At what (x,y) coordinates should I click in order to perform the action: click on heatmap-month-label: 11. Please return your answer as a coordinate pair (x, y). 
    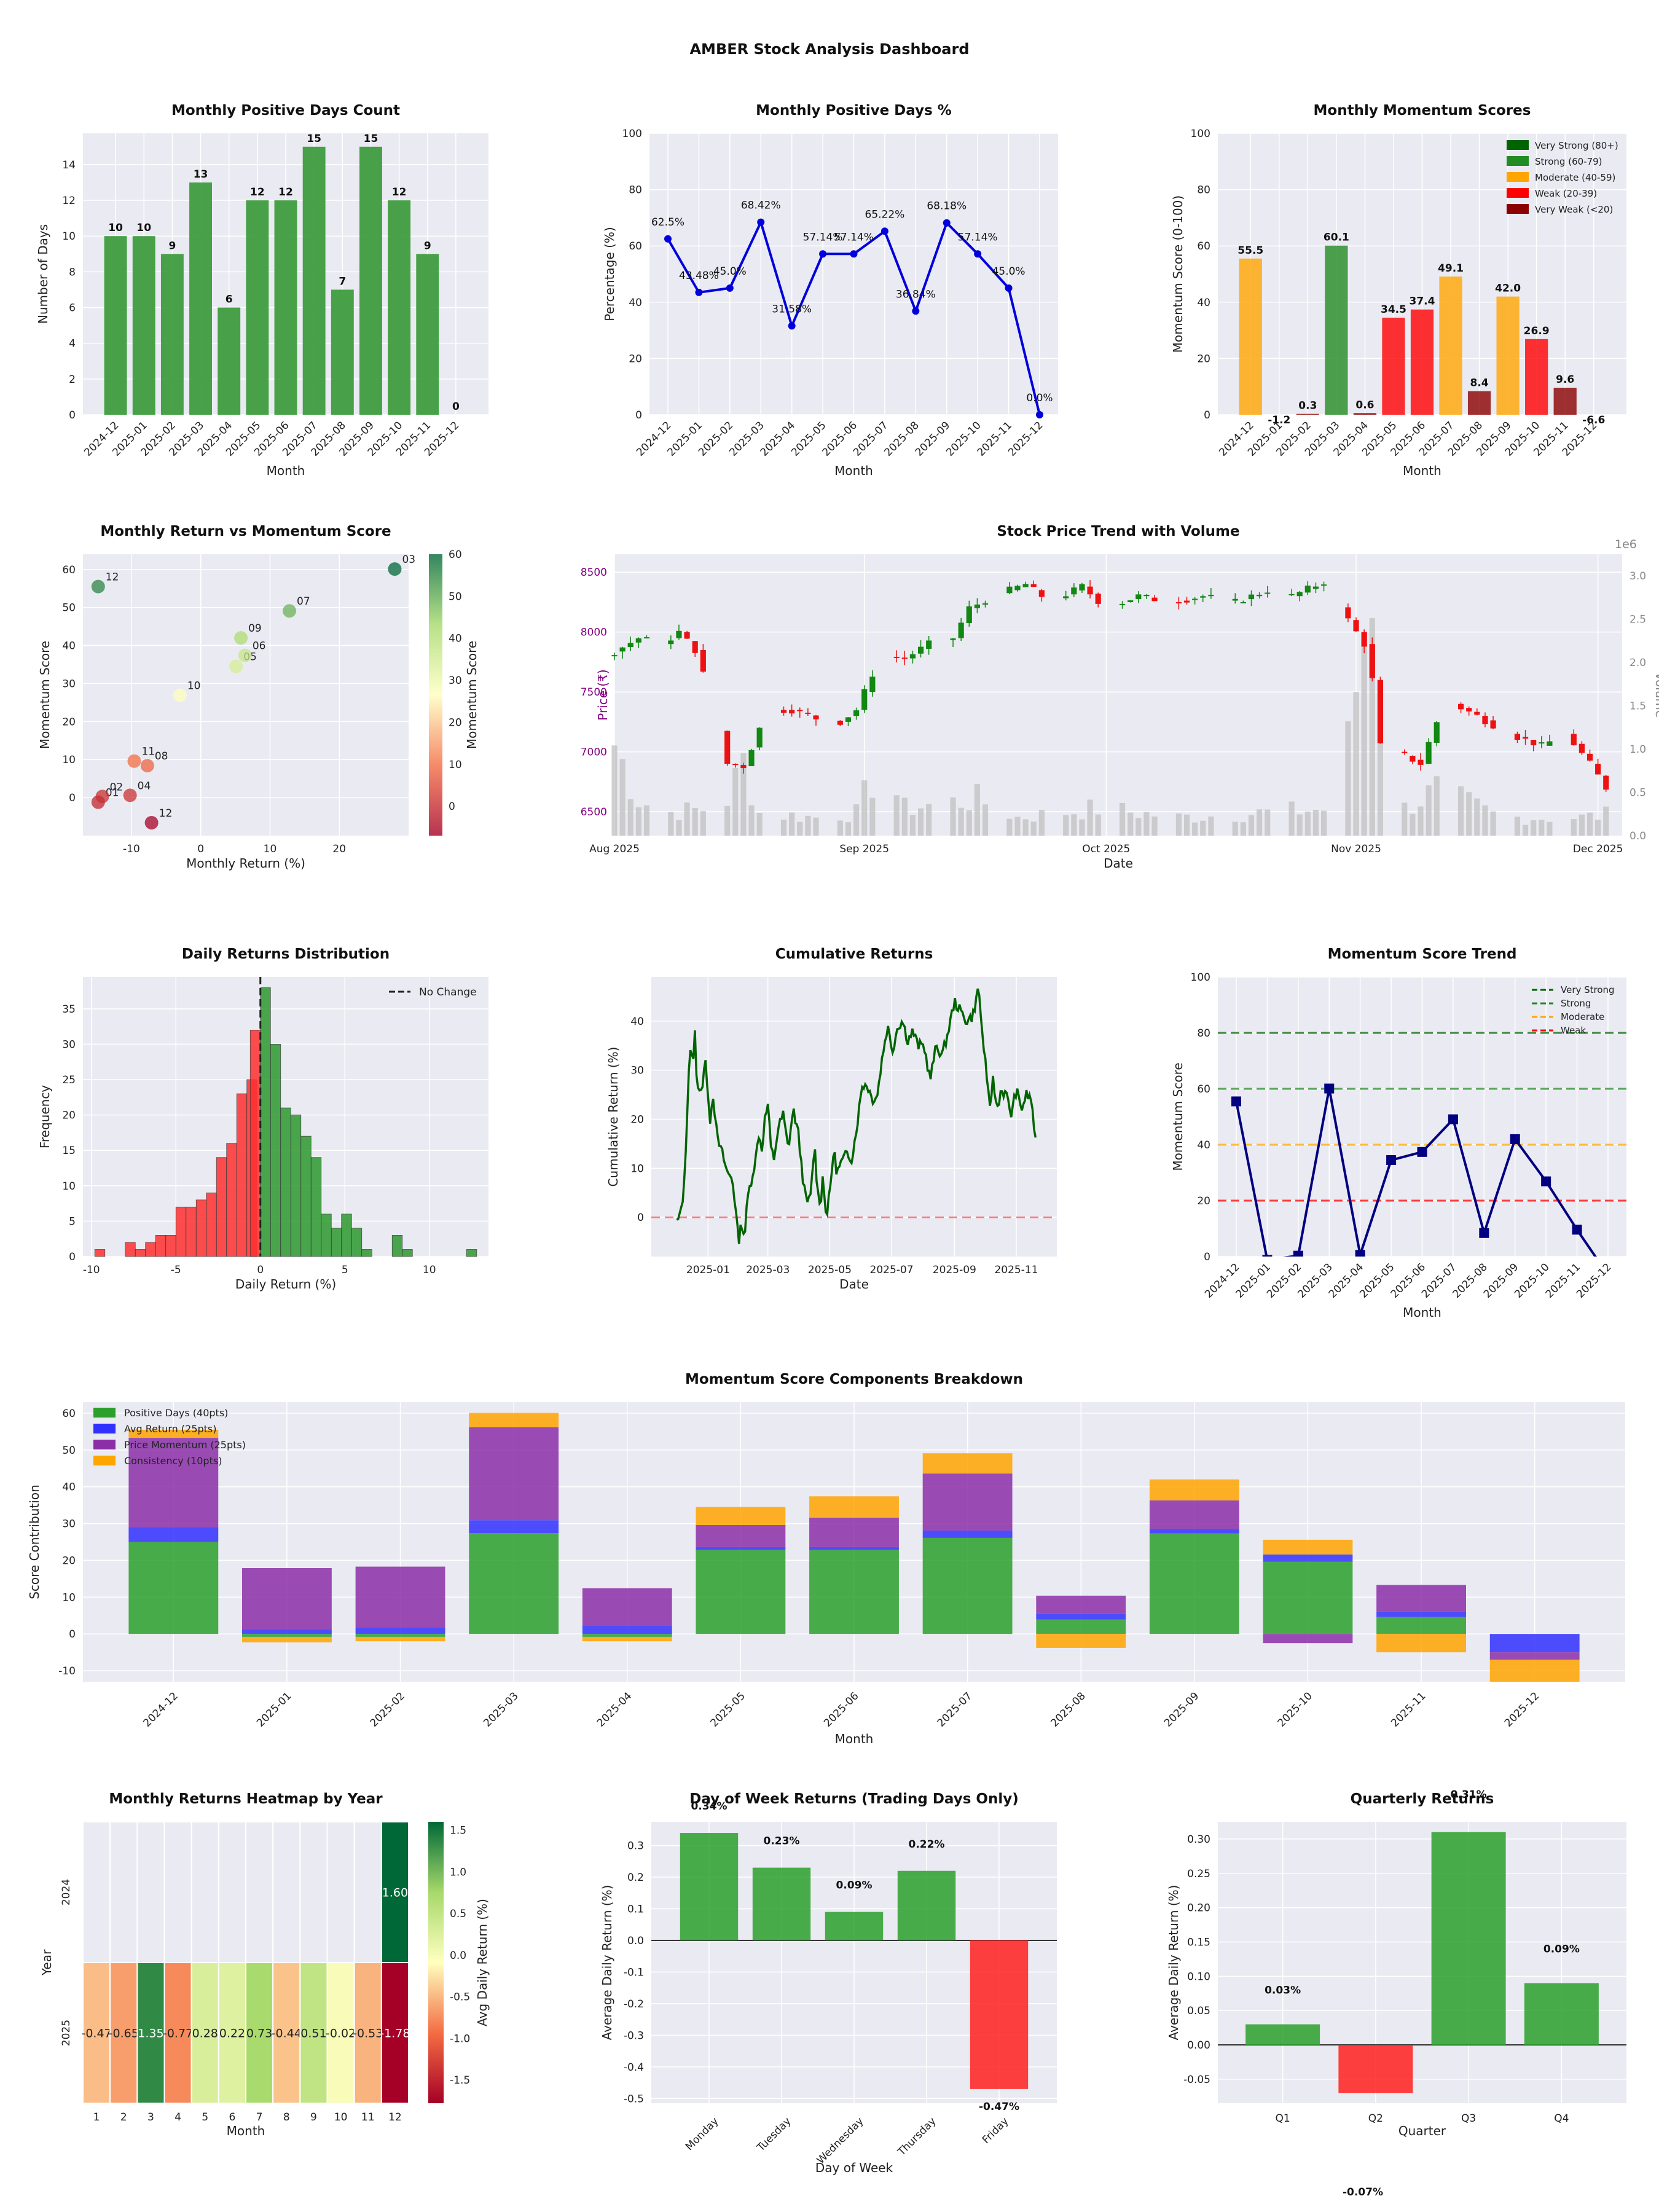
    Looking at the image, I should click on (368, 2117).